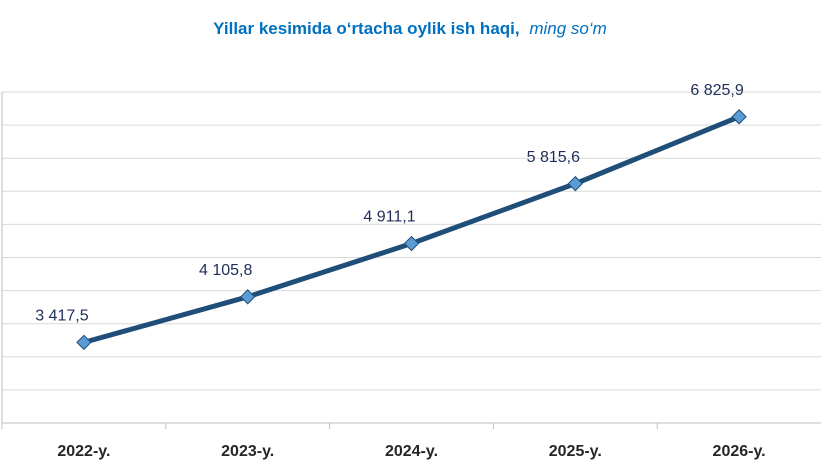 Image resolution: width=821 pixels, height=476 pixels. What do you see at coordinates (247, 451) in the screenshot?
I see `x-tick-label: 2023-y.` at bounding box center [247, 451].